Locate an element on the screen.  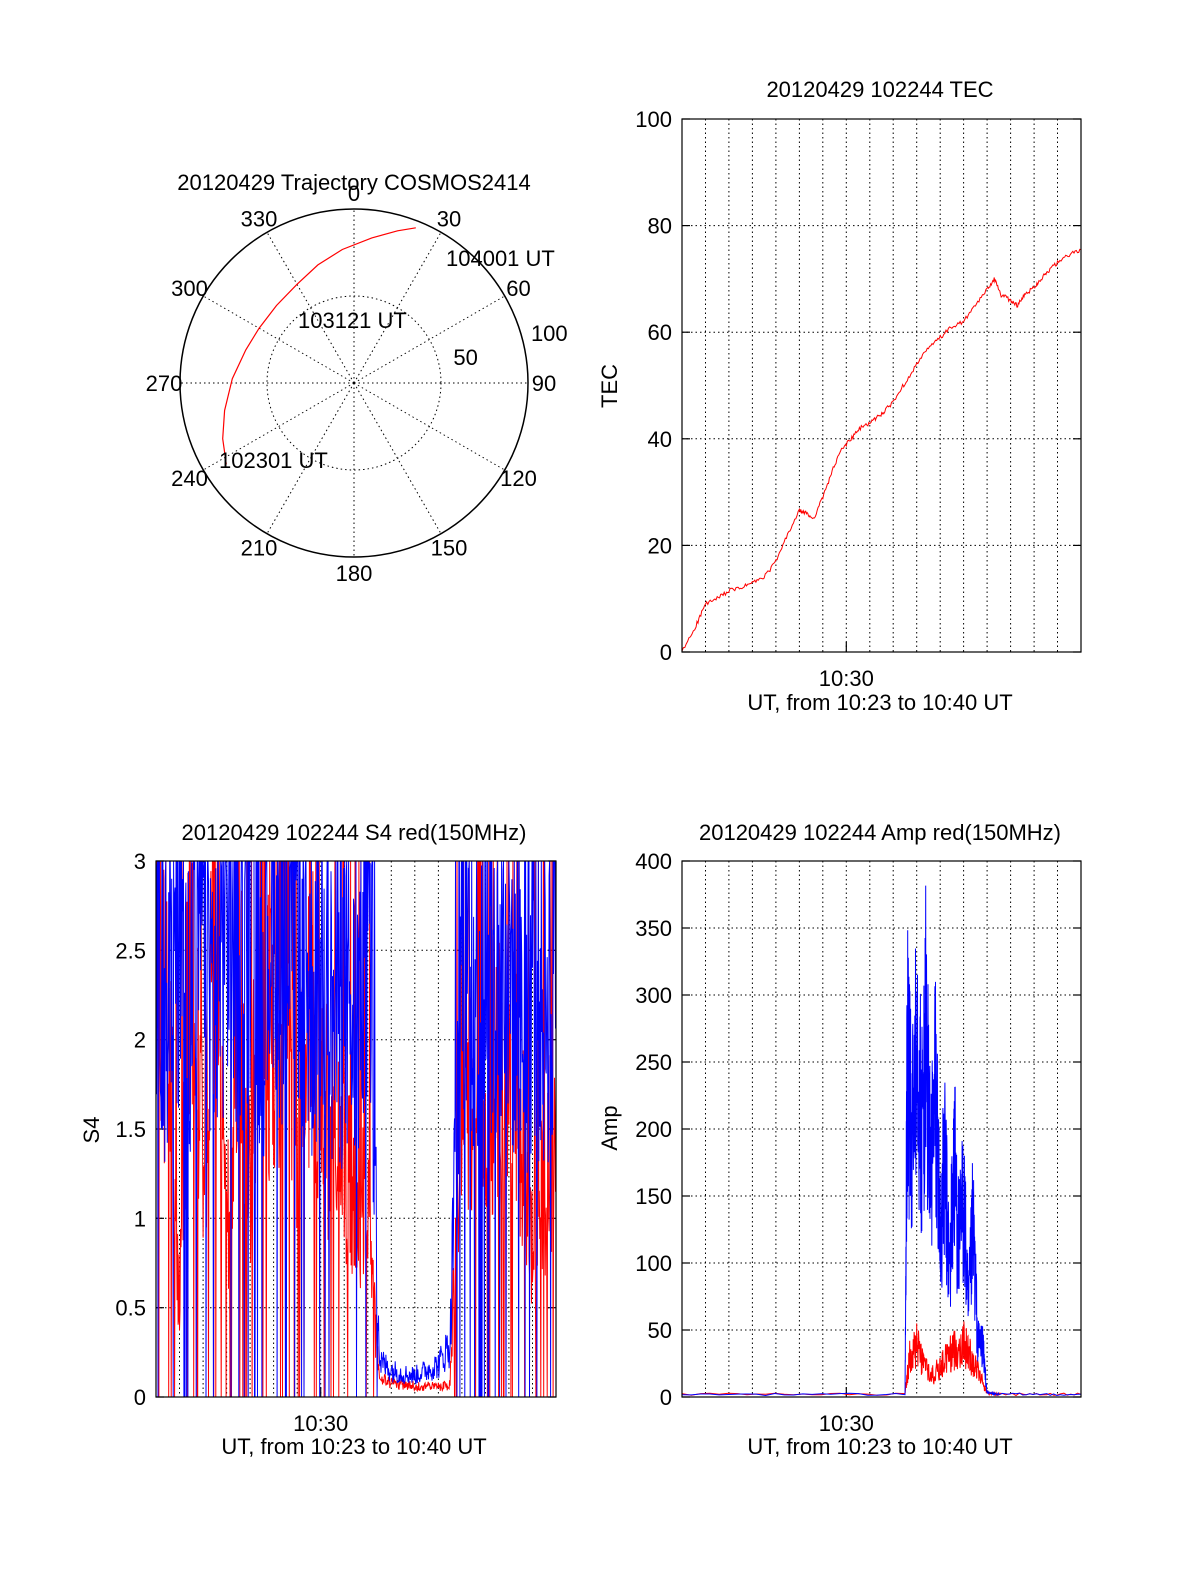
polar-azimuth-label: 150 is located at coordinates (449, 548).